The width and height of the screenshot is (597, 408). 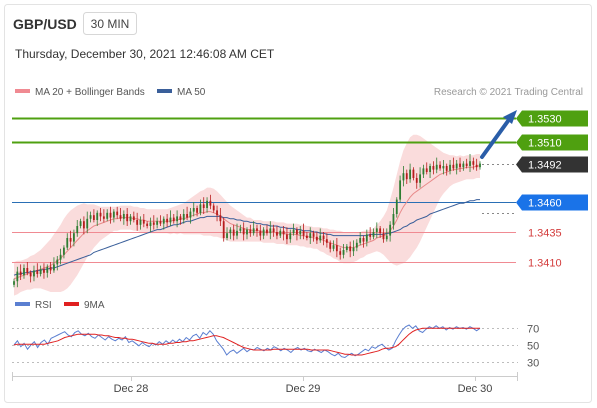 What do you see at coordinates (43, 305) in the screenshot?
I see `rsi-legend-label: RSI` at bounding box center [43, 305].